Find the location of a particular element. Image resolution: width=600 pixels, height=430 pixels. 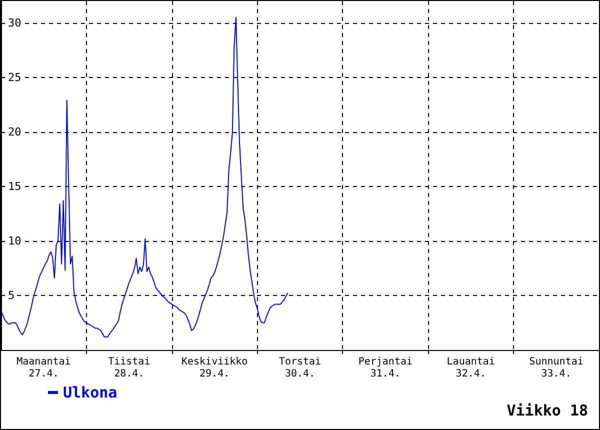

x-tick-label: Perjantai 31.4. is located at coordinates (385, 368).